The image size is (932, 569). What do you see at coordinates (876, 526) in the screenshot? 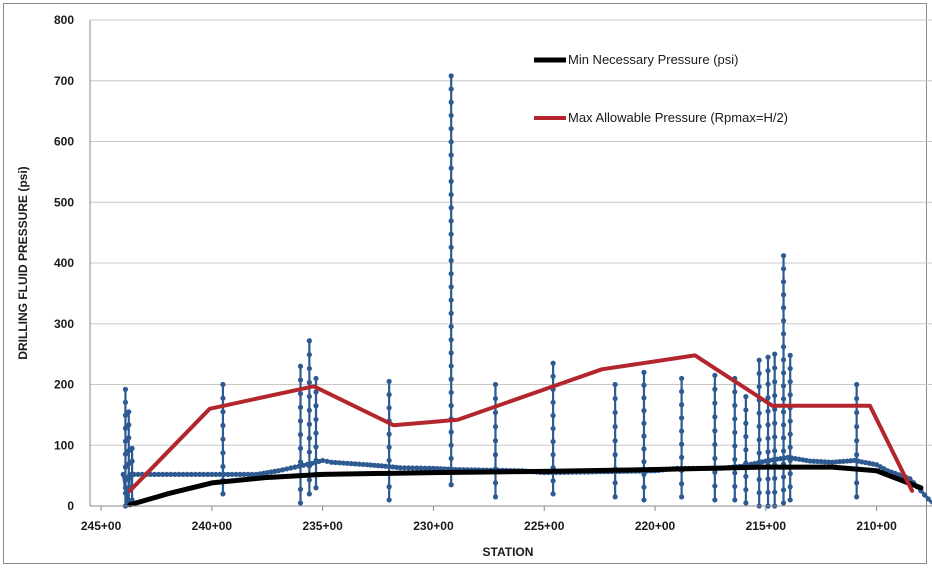
I see `x-tick-label: 210+00` at bounding box center [876, 526].